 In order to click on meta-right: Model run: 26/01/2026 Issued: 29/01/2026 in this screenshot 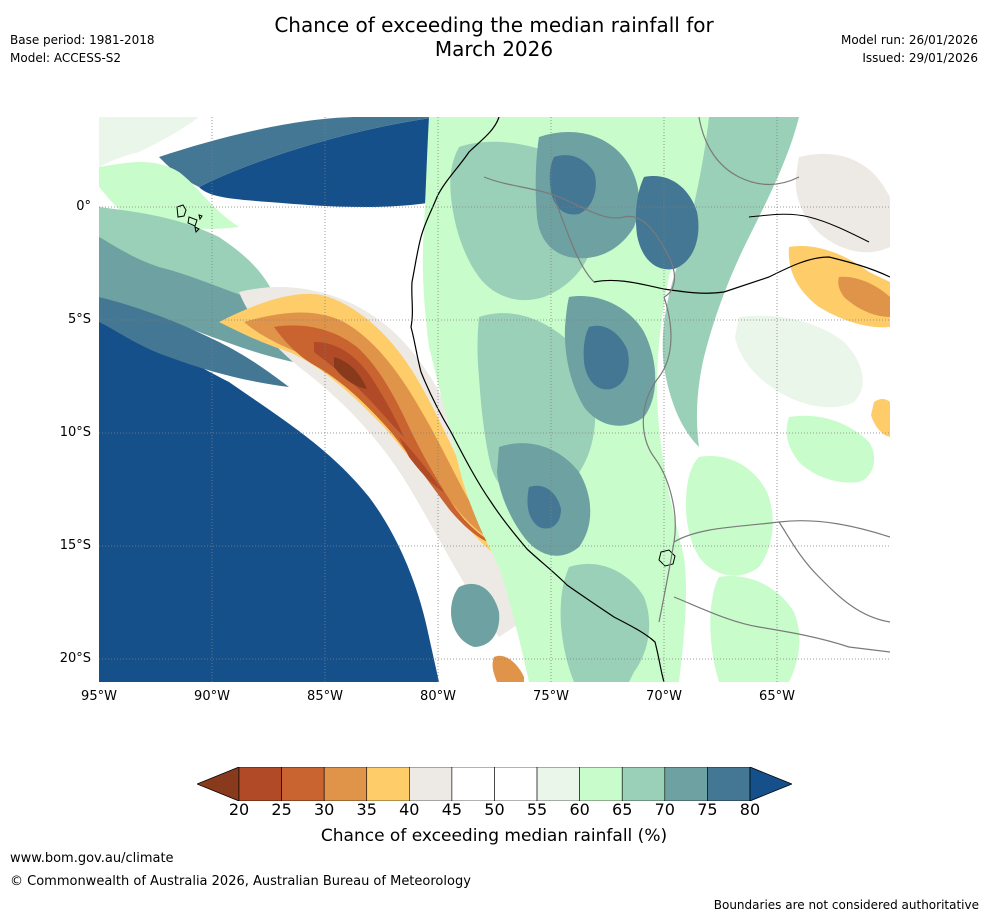, I will do `click(909, 49)`.